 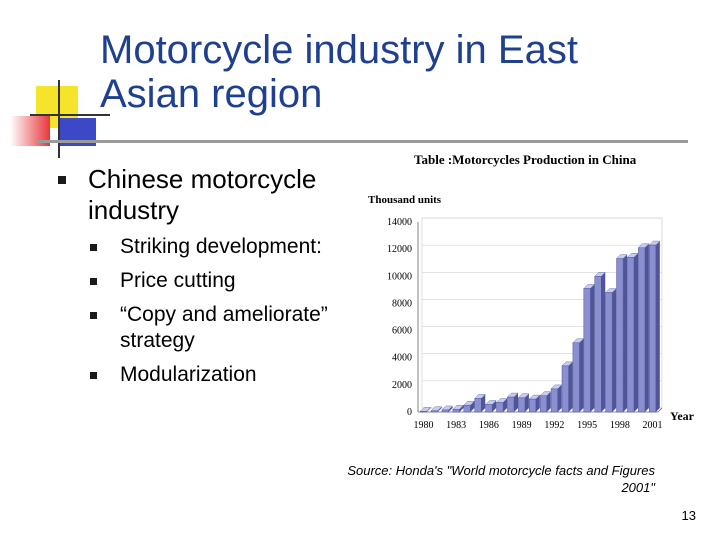 What do you see at coordinates (224, 327) in the screenshot?
I see `sub-bullet-text: “Copy and ameliorate” strategy` at bounding box center [224, 327].